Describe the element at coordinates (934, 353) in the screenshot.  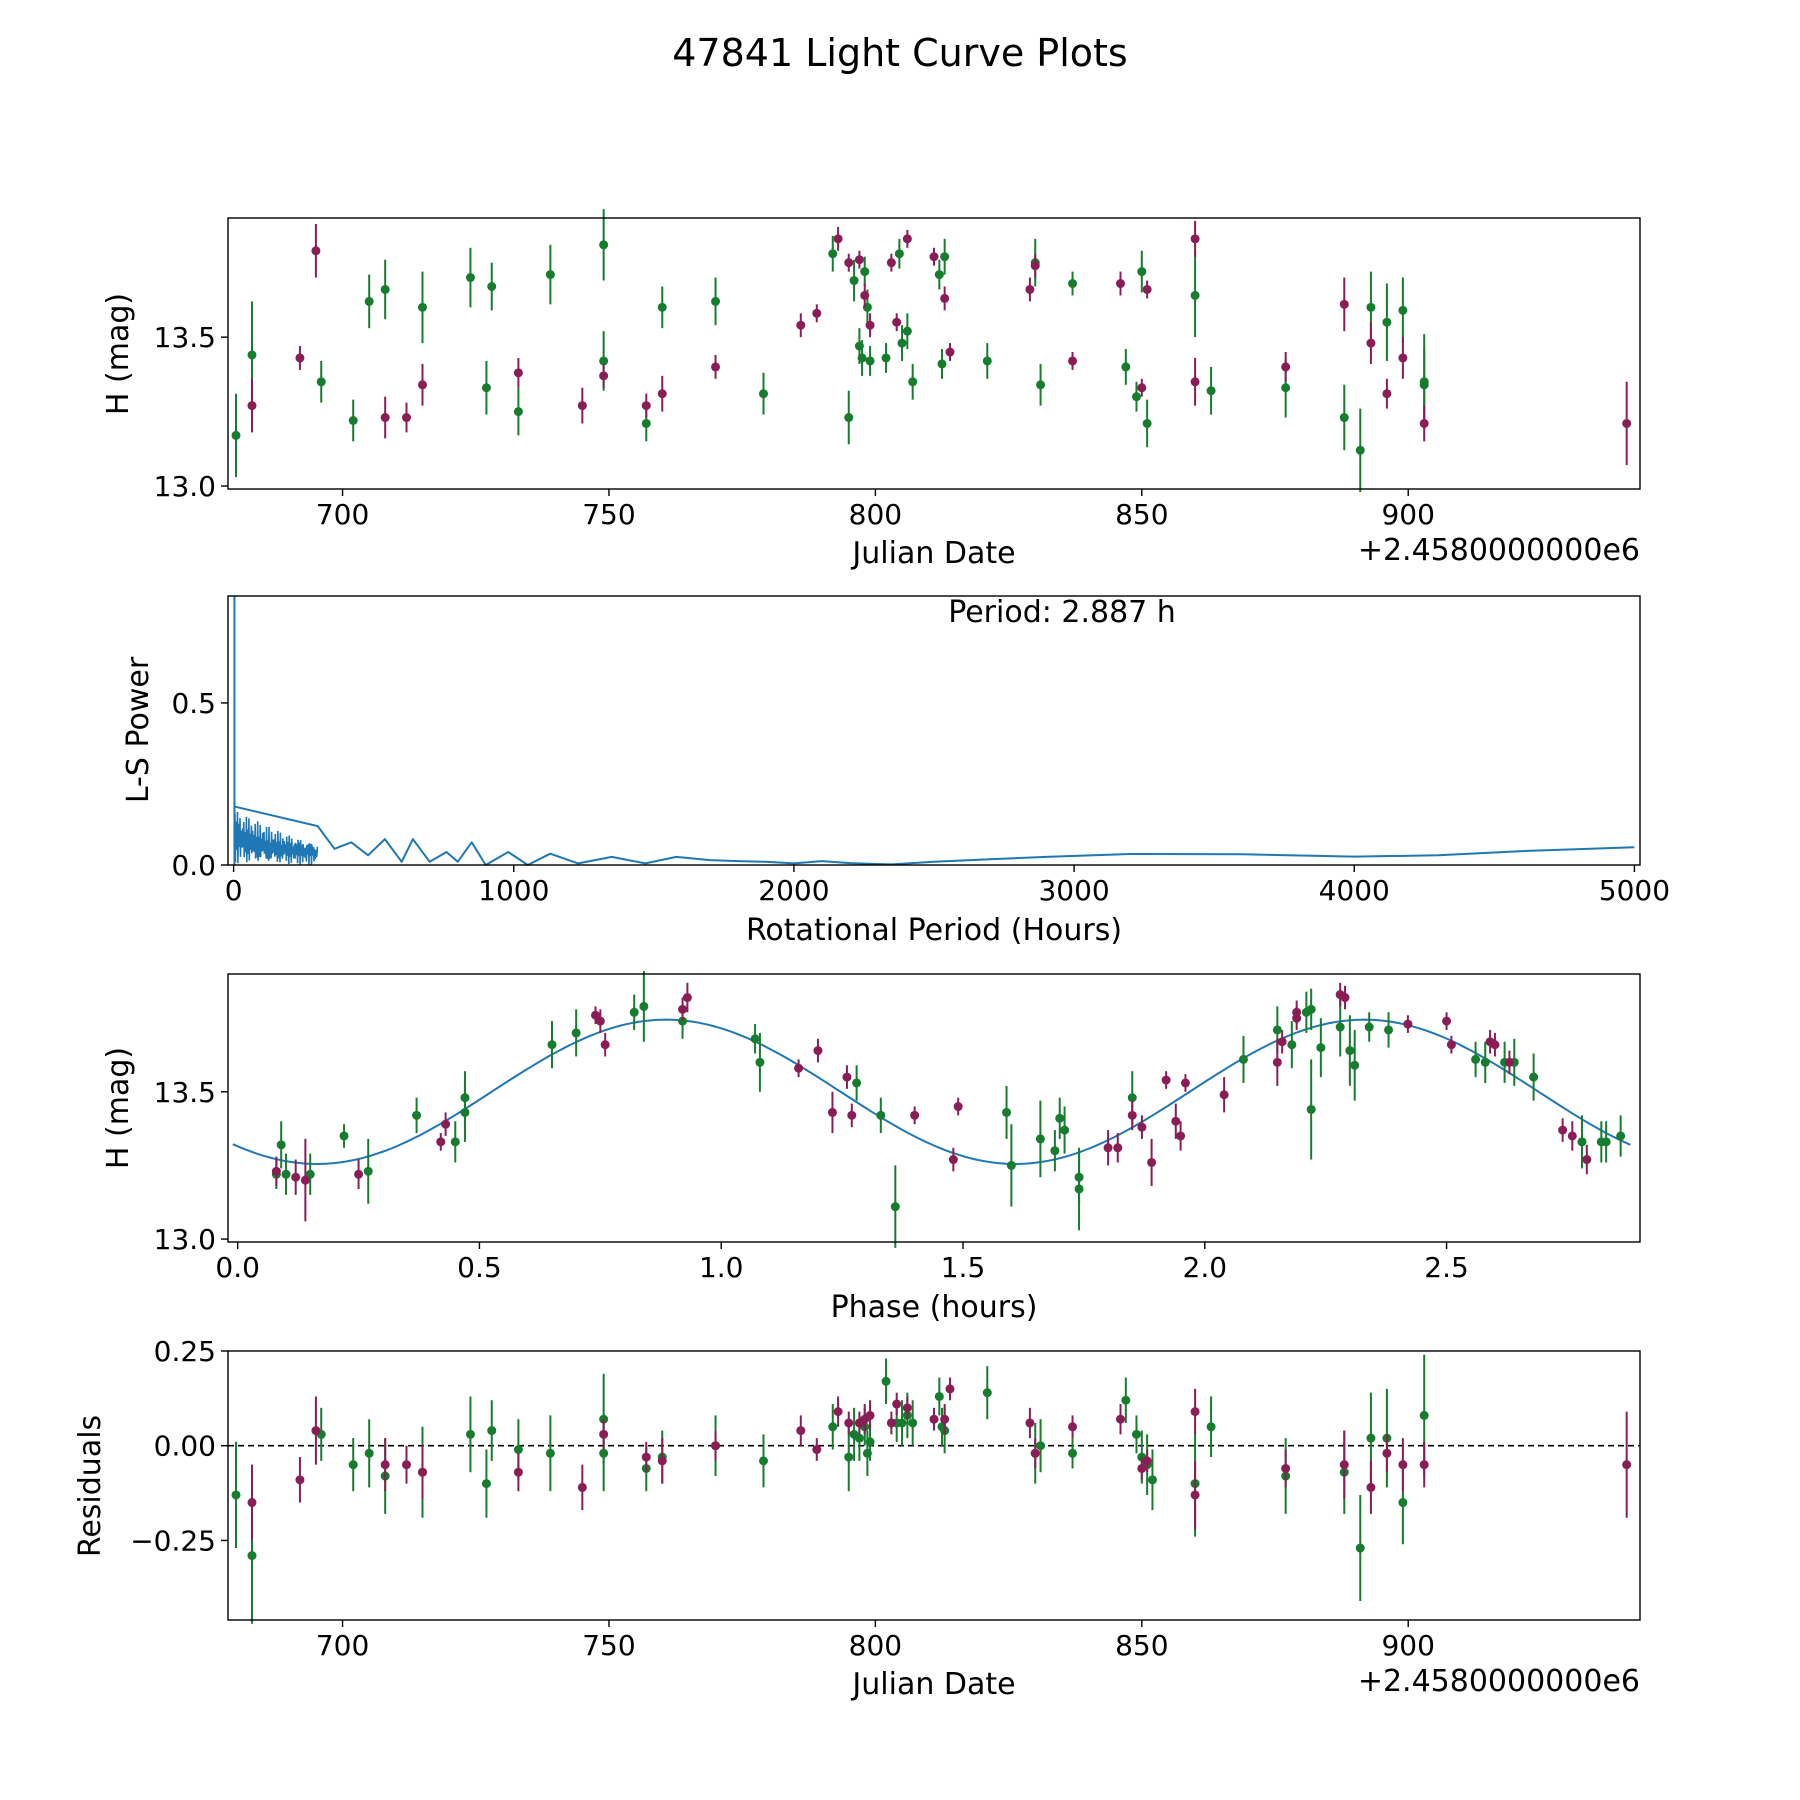
I see `lightcurve-frame` at that location.